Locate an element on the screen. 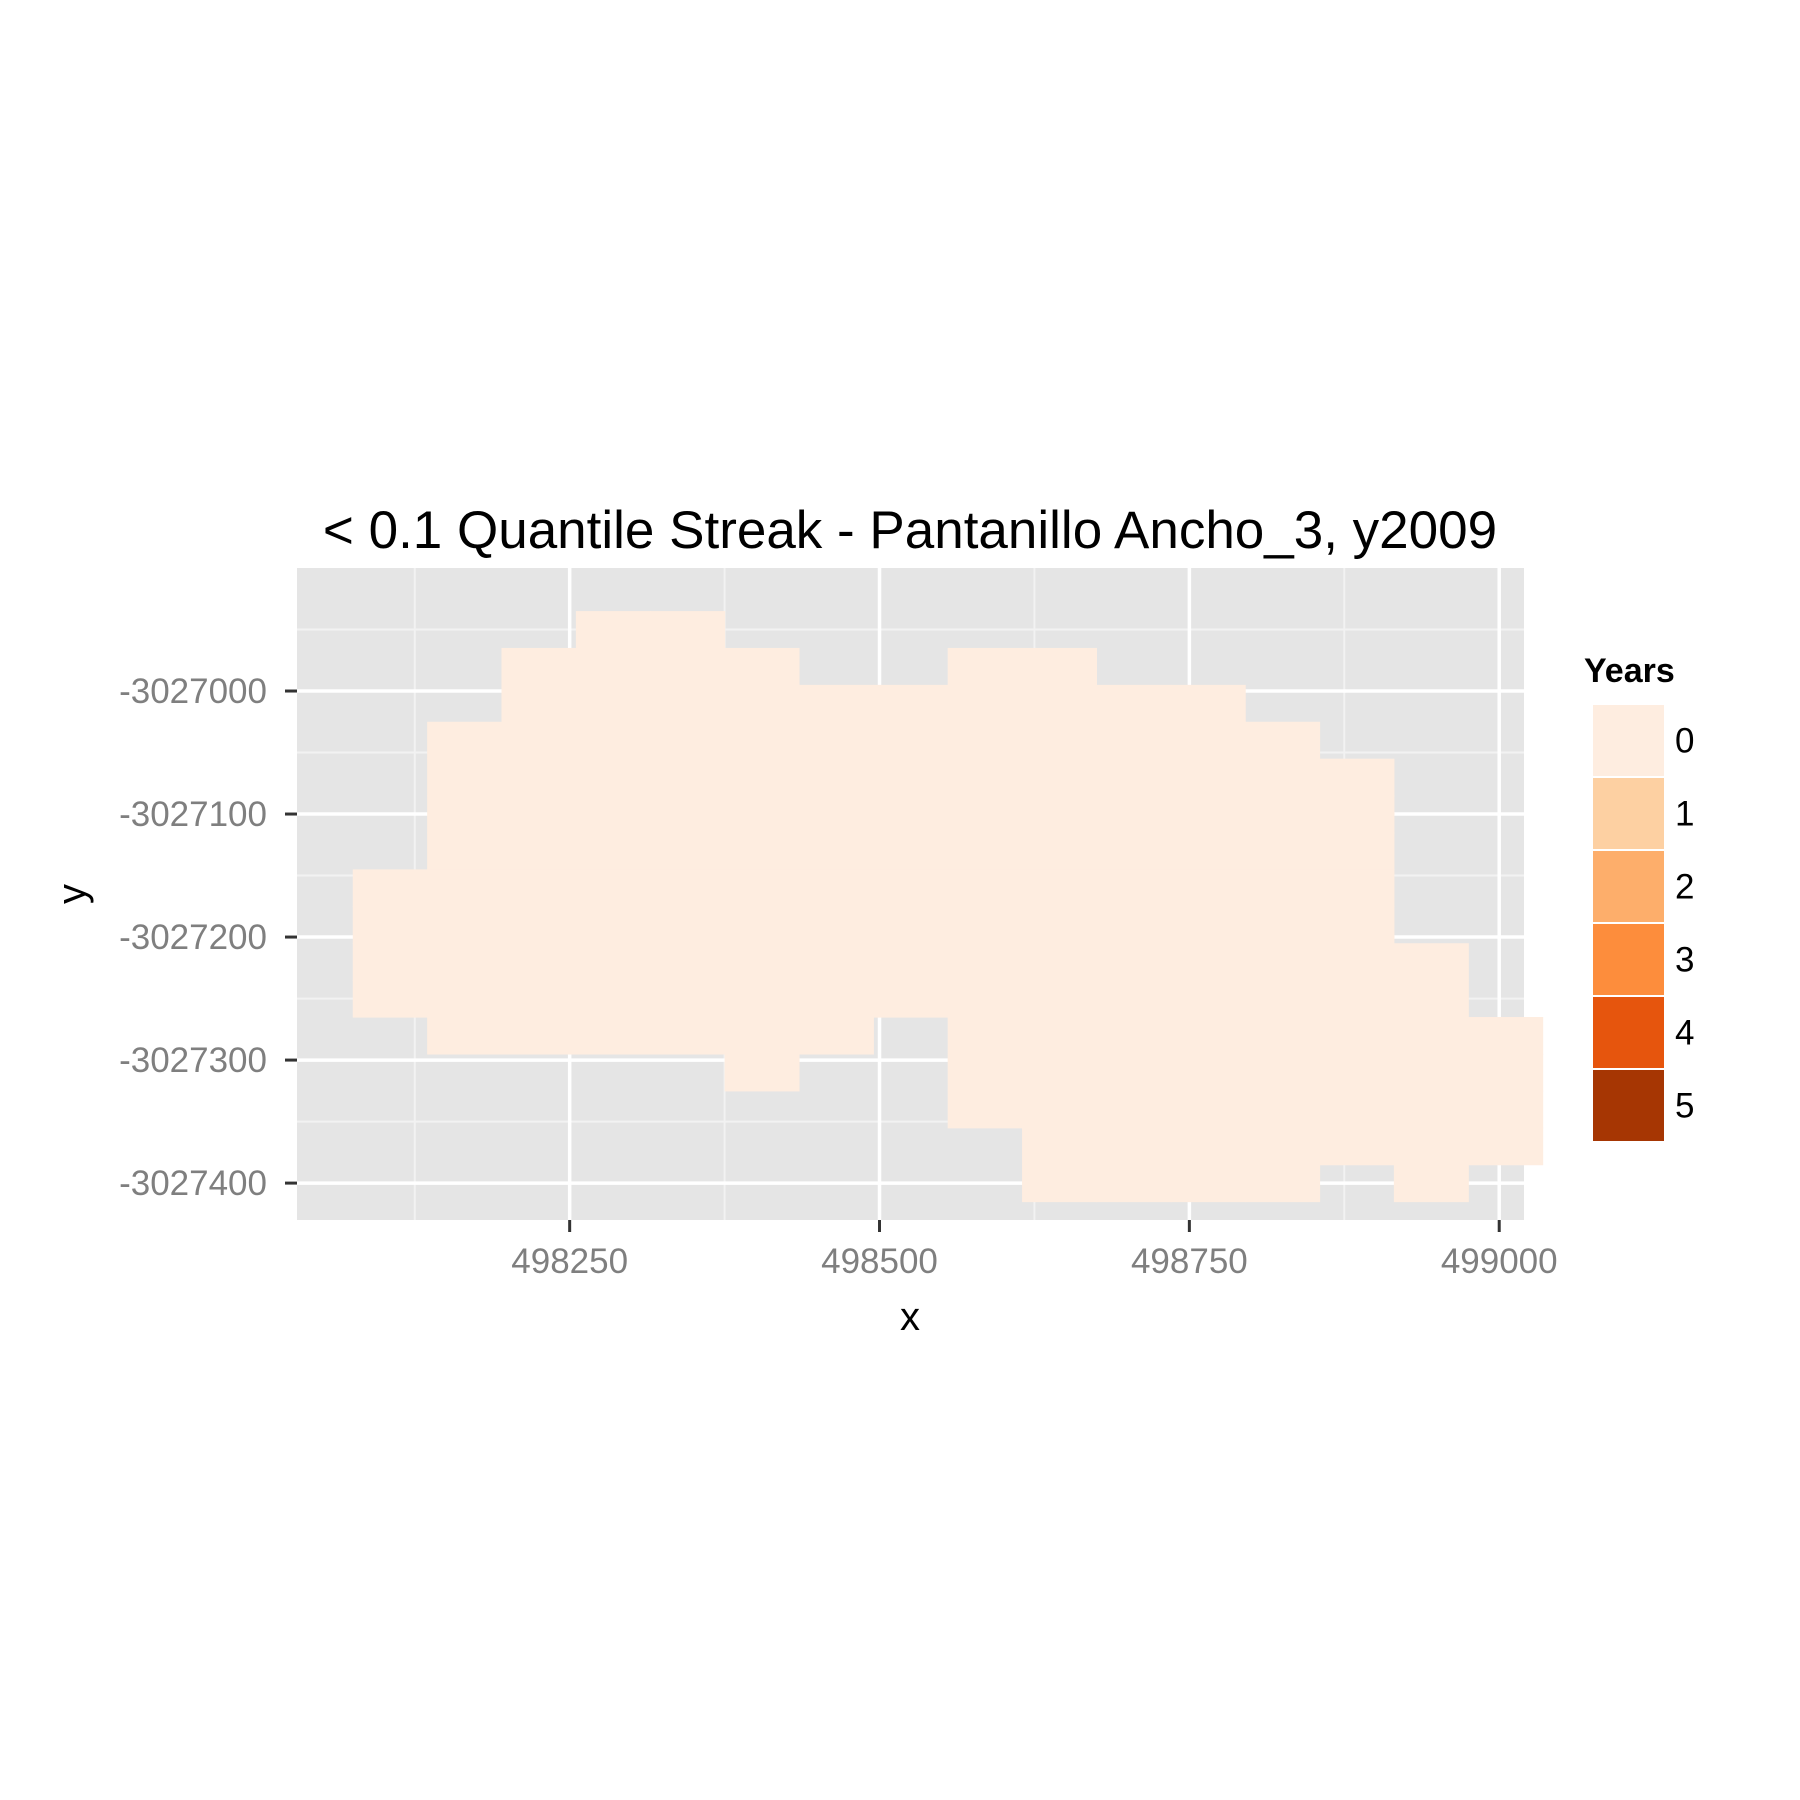  x-tick-label: 498500 is located at coordinates (879, 1261).